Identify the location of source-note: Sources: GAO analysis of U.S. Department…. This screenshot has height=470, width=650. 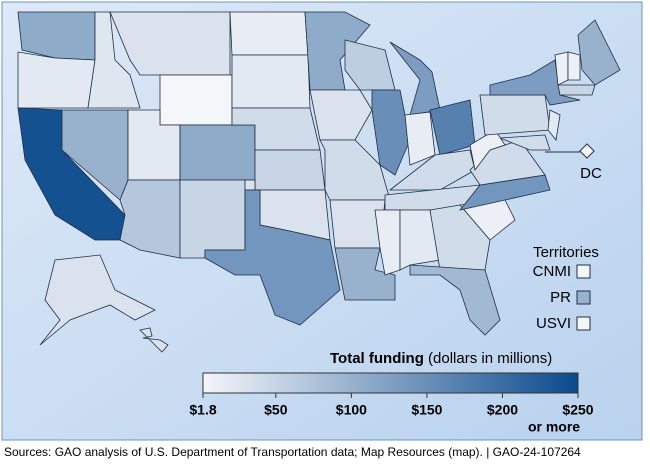
(292, 452).